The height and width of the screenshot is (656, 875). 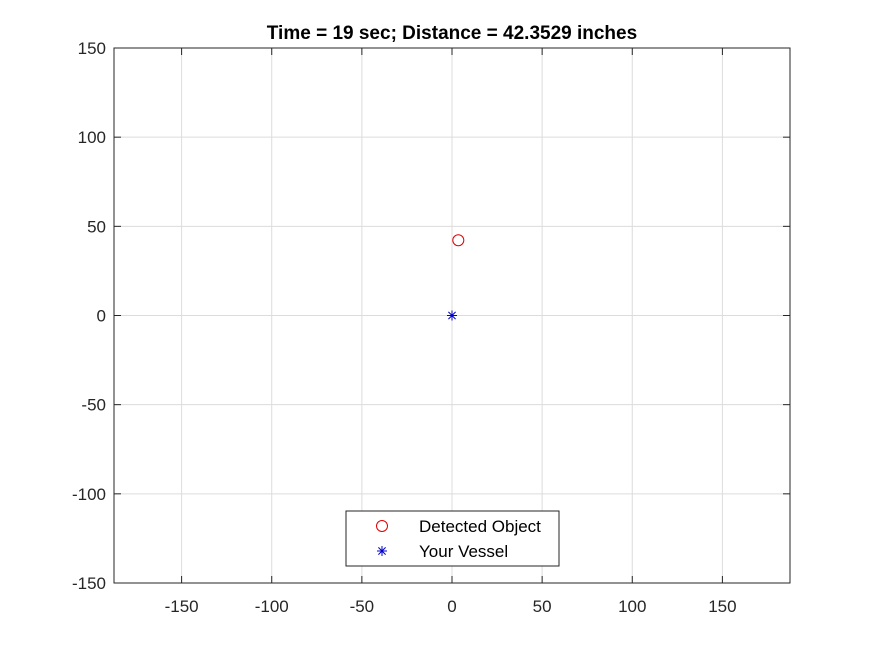 I want to click on y-tick-label: 50, so click(x=96, y=226).